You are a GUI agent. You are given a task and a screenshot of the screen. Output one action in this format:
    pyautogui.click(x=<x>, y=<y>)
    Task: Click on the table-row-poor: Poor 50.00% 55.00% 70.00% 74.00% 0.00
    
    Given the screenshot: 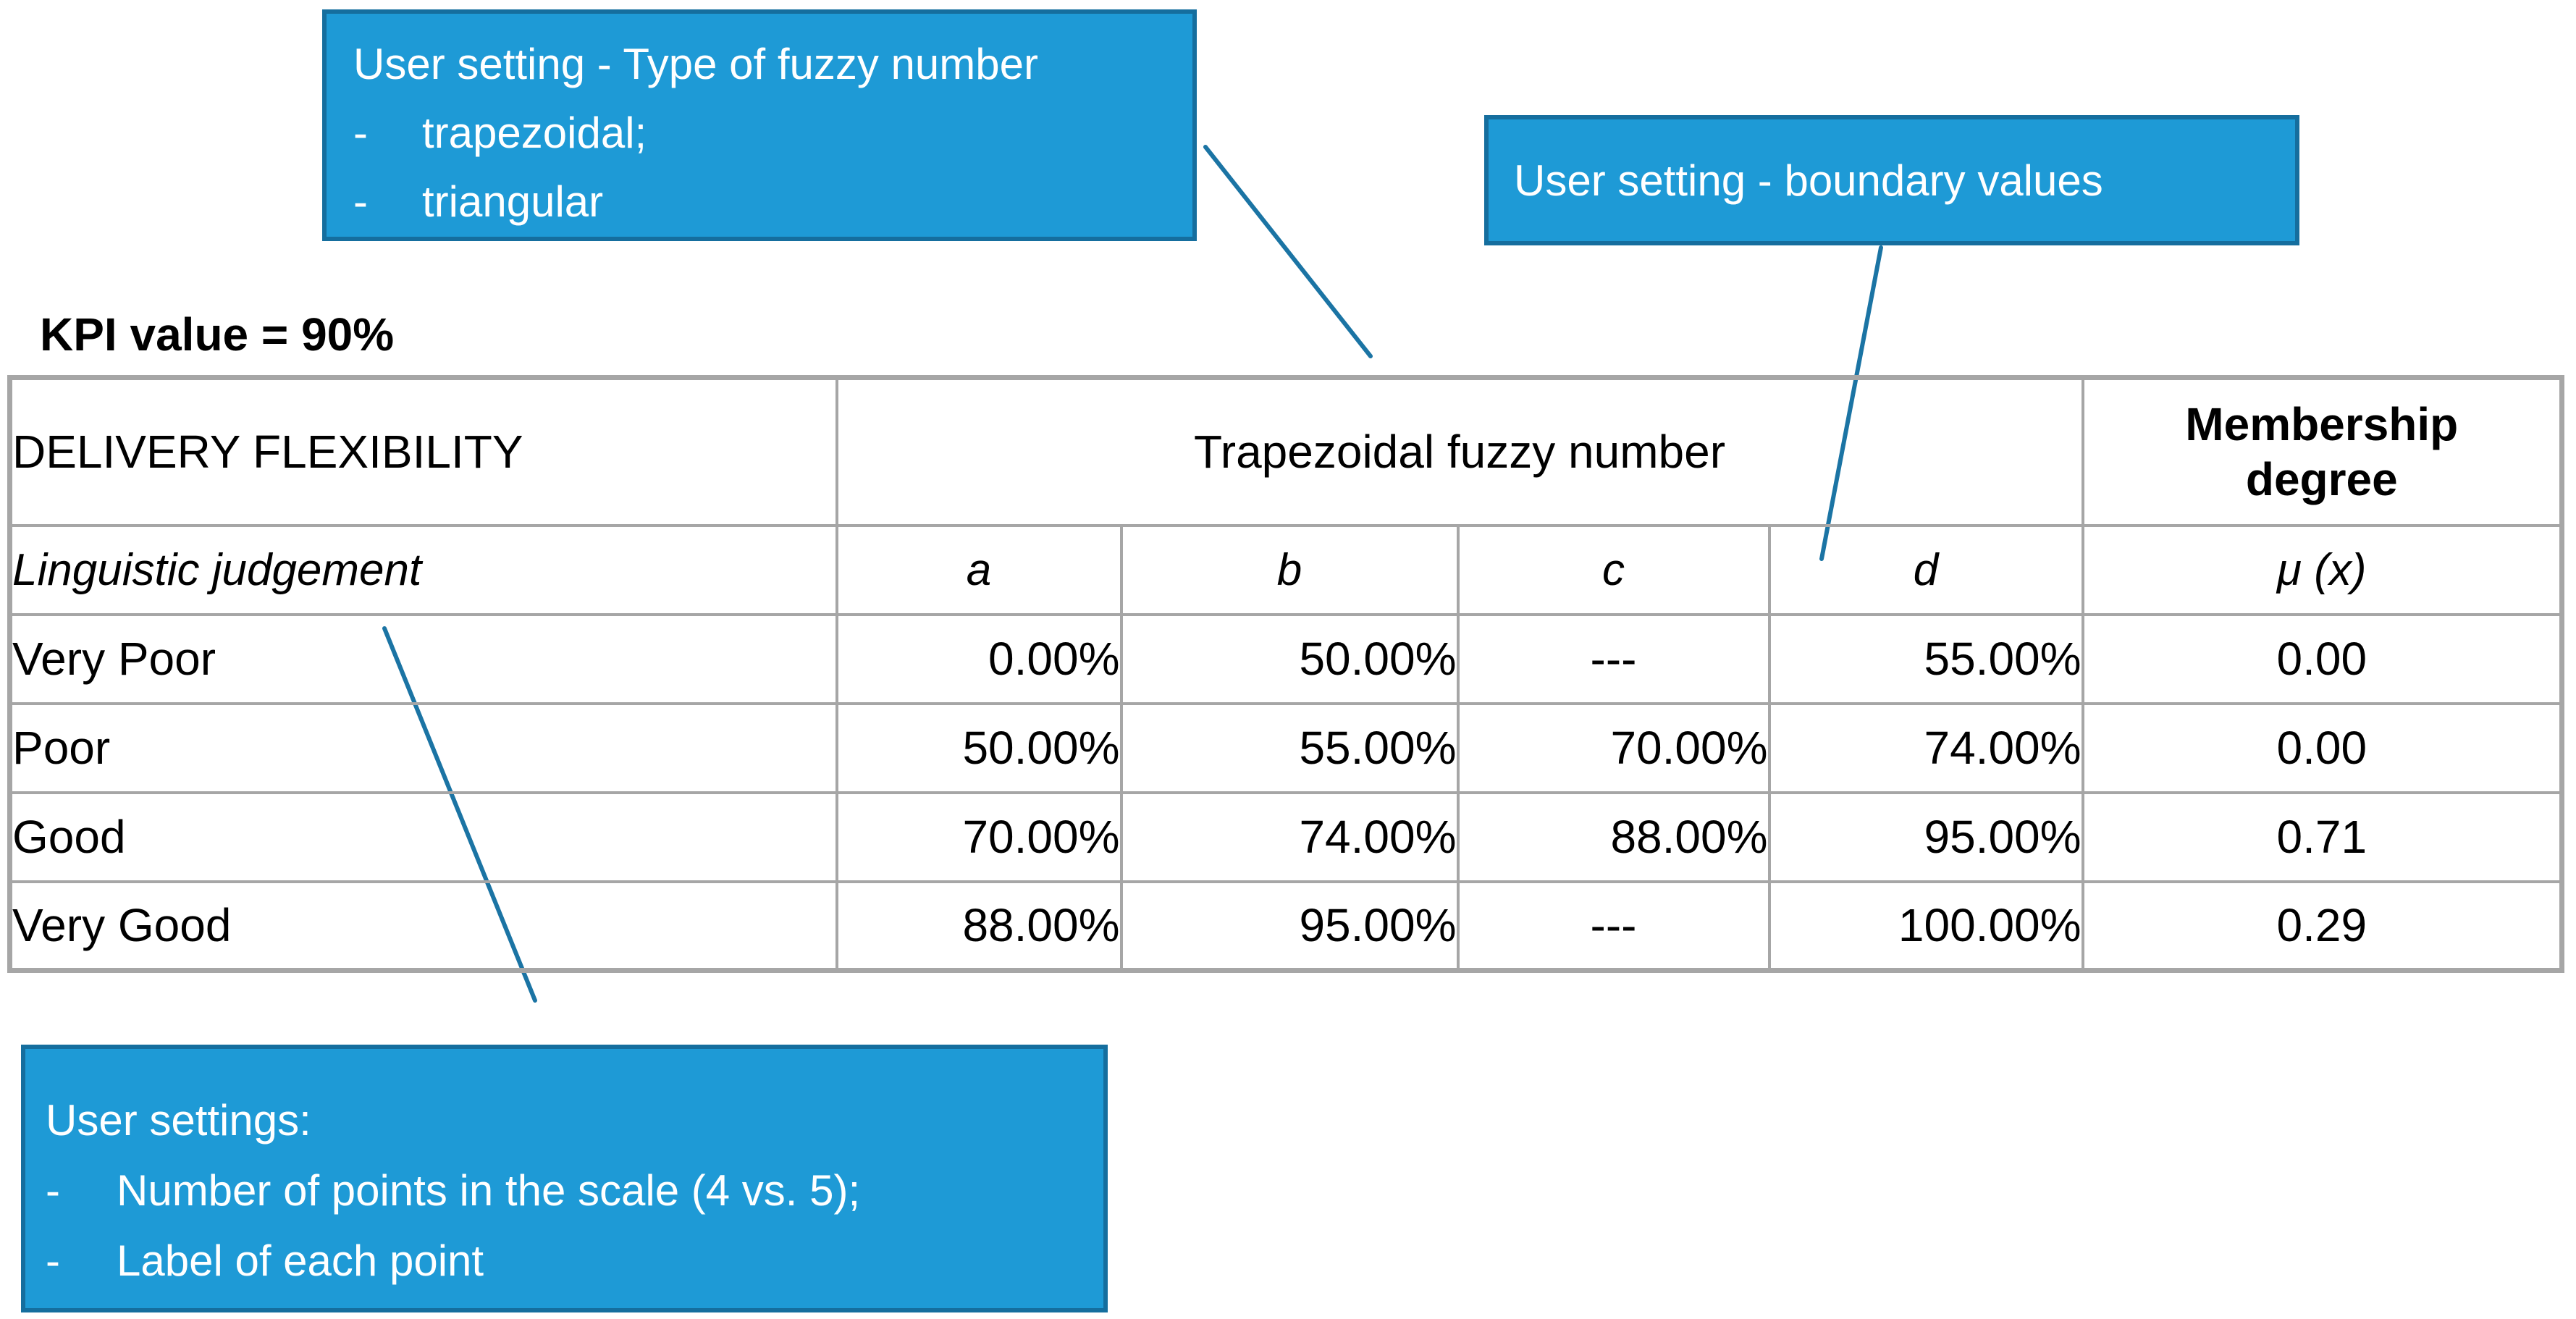 What is the action you would take?
    pyautogui.click(x=1286, y=747)
    